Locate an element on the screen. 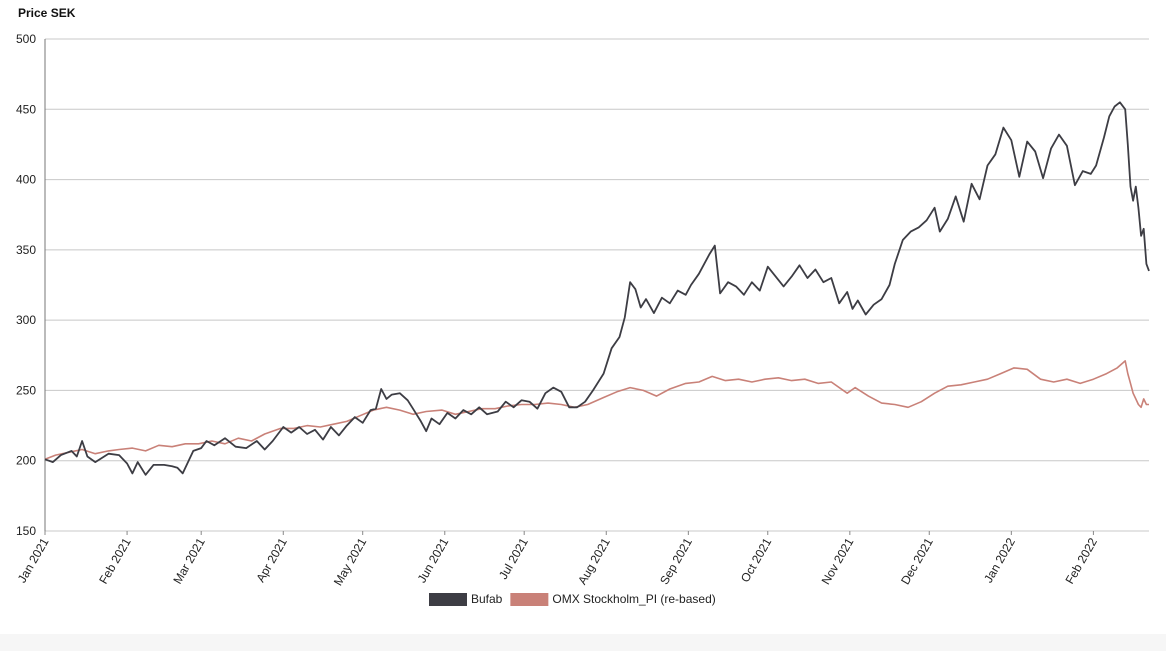 This screenshot has height=651, width=1166. series-line-omx-stockholm is located at coordinates (596, 410).